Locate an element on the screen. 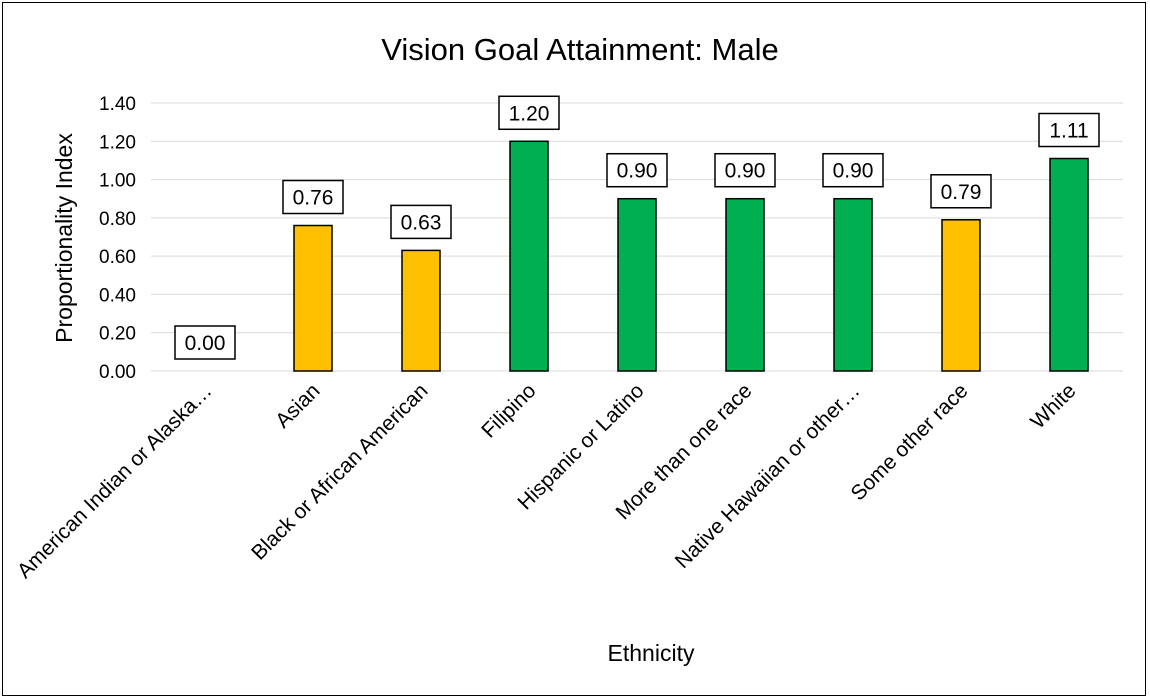 The width and height of the screenshot is (1150, 700). data-label: 0.76 is located at coordinates (313, 198).